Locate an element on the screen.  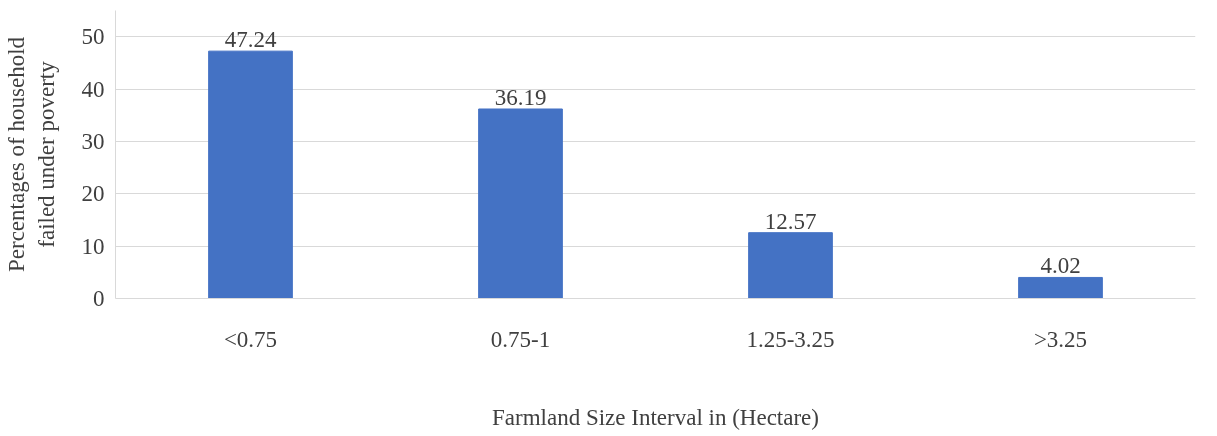
y-tick-label: 20 is located at coordinates (93, 194).